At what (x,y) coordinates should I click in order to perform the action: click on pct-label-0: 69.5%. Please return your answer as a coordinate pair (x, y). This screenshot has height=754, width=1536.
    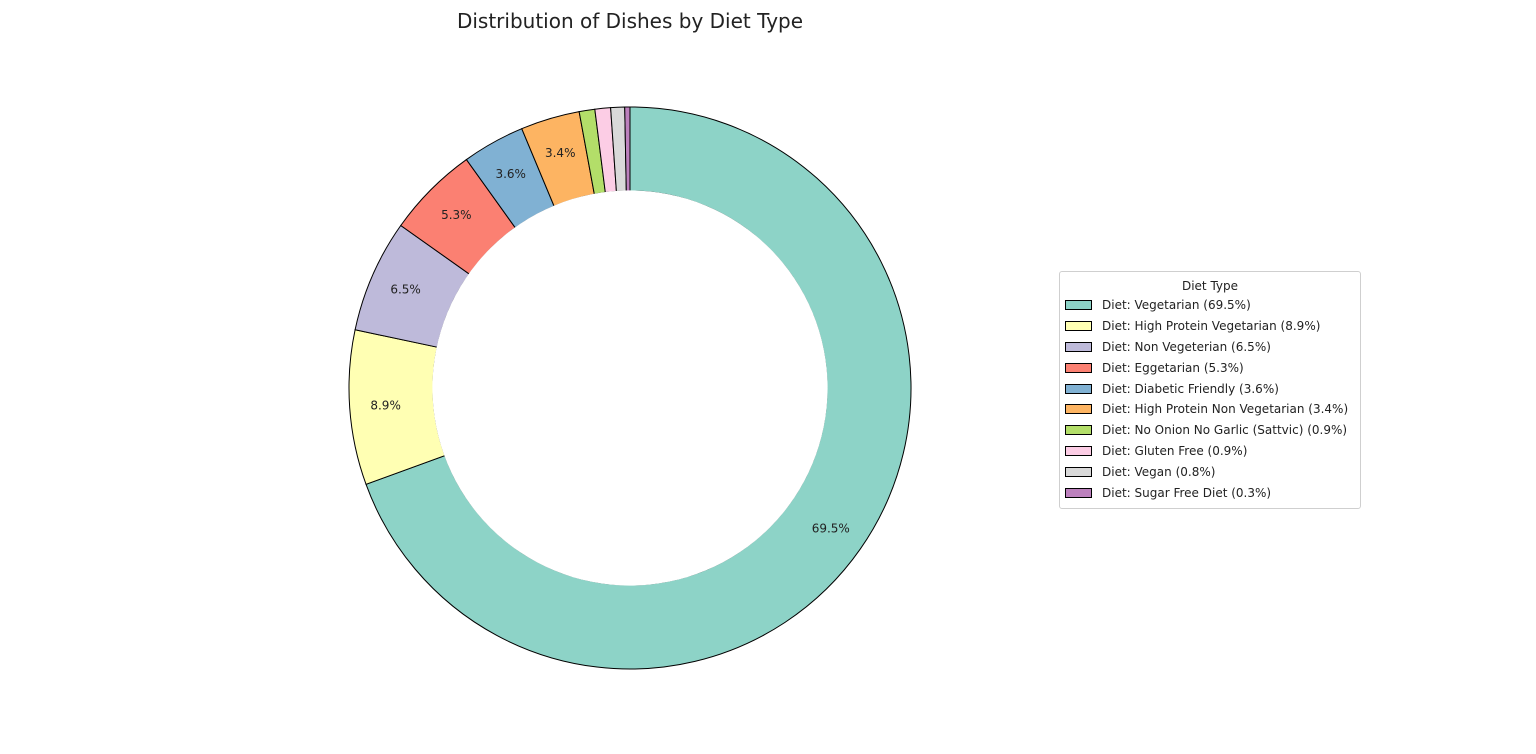
    Looking at the image, I should click on (831, 528).